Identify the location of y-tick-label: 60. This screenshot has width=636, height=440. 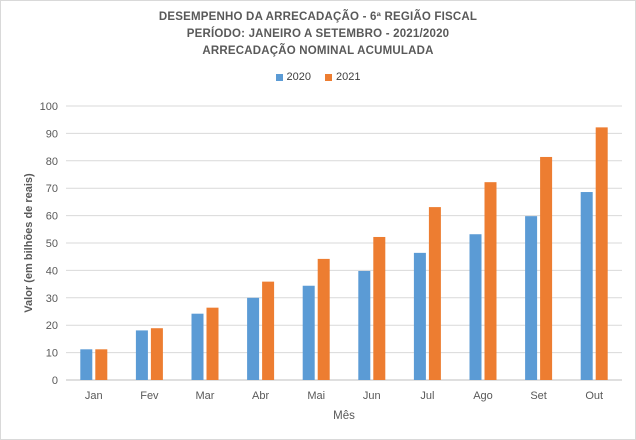
(52, 217).